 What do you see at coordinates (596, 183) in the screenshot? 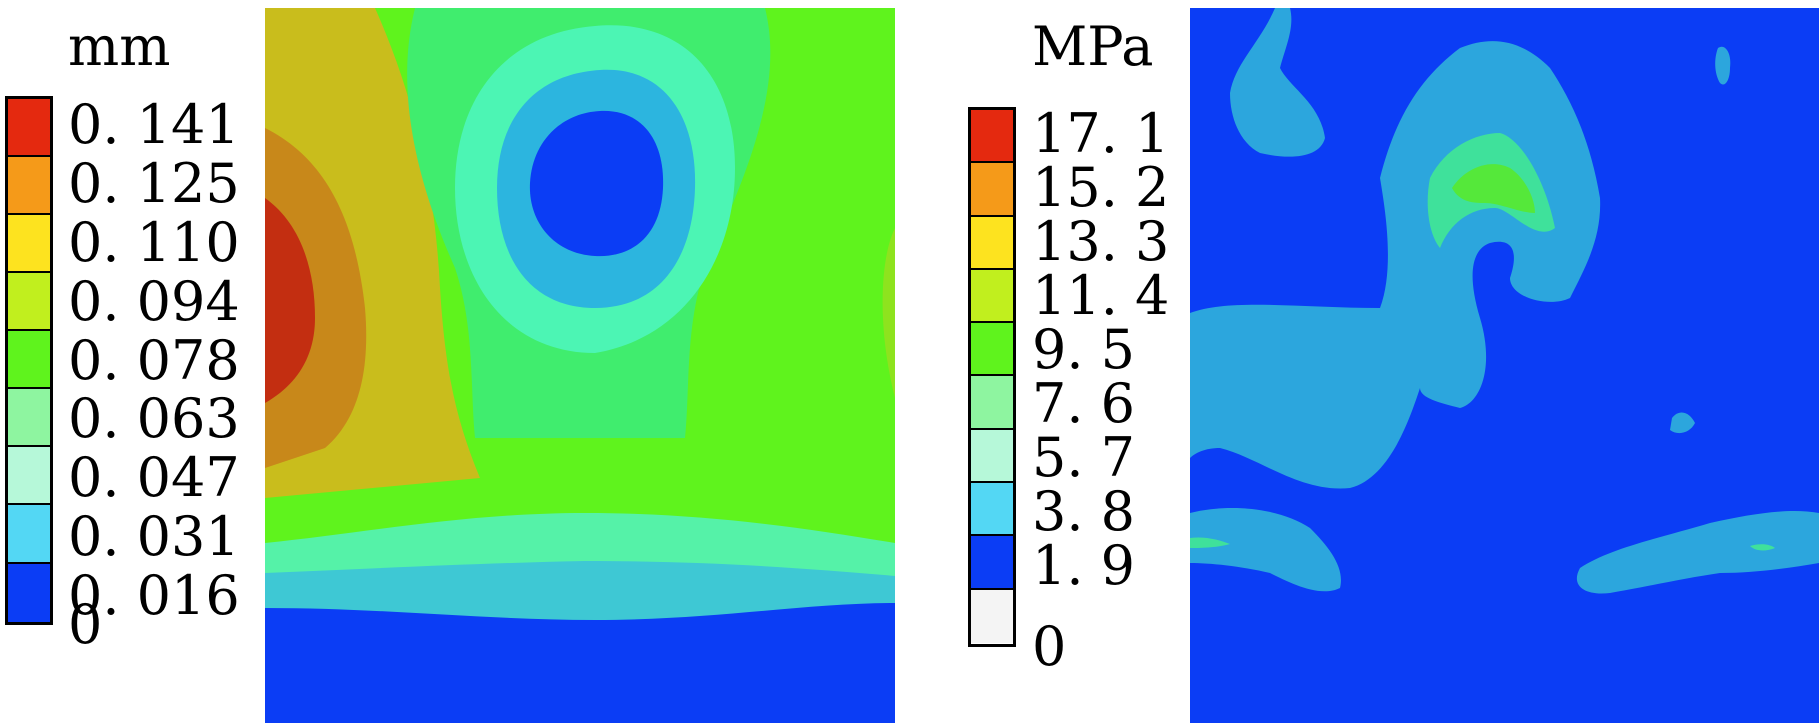
I see `contour-hole-blue` at bounding box center [596, 183].